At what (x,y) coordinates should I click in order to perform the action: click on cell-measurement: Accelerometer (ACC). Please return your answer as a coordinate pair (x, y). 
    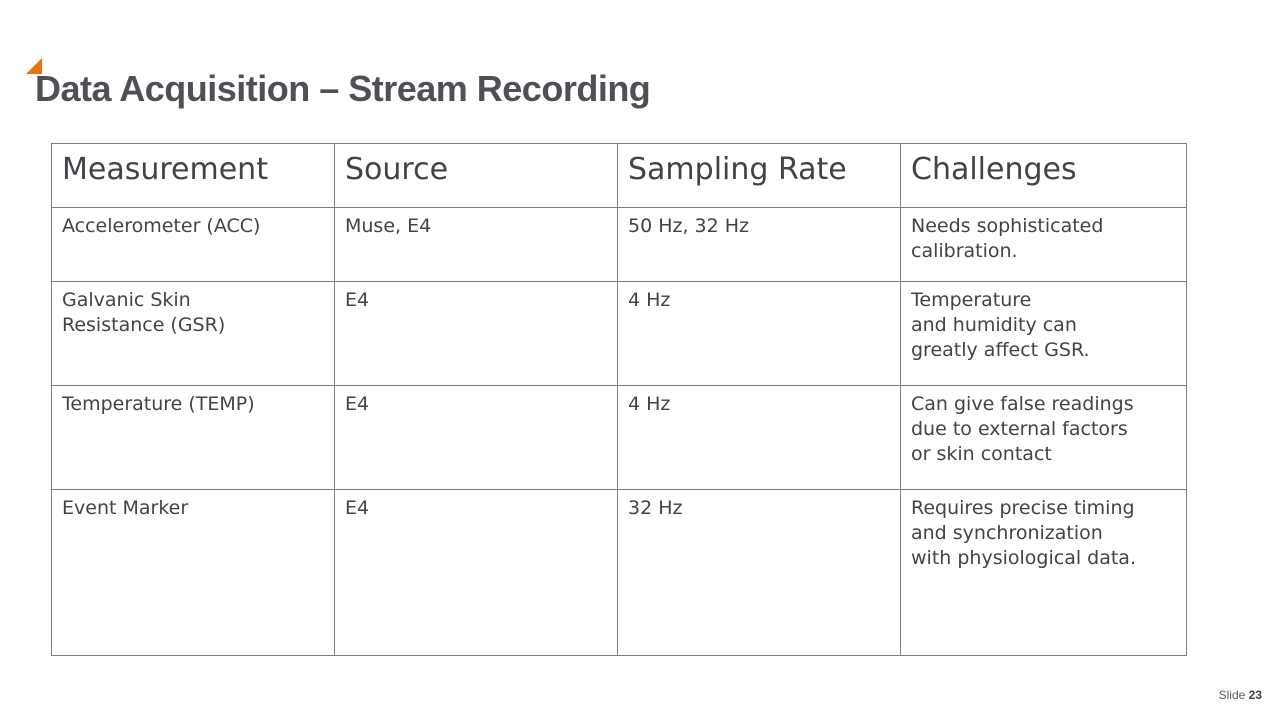
    Looking at the image, I should click on (193, 244).